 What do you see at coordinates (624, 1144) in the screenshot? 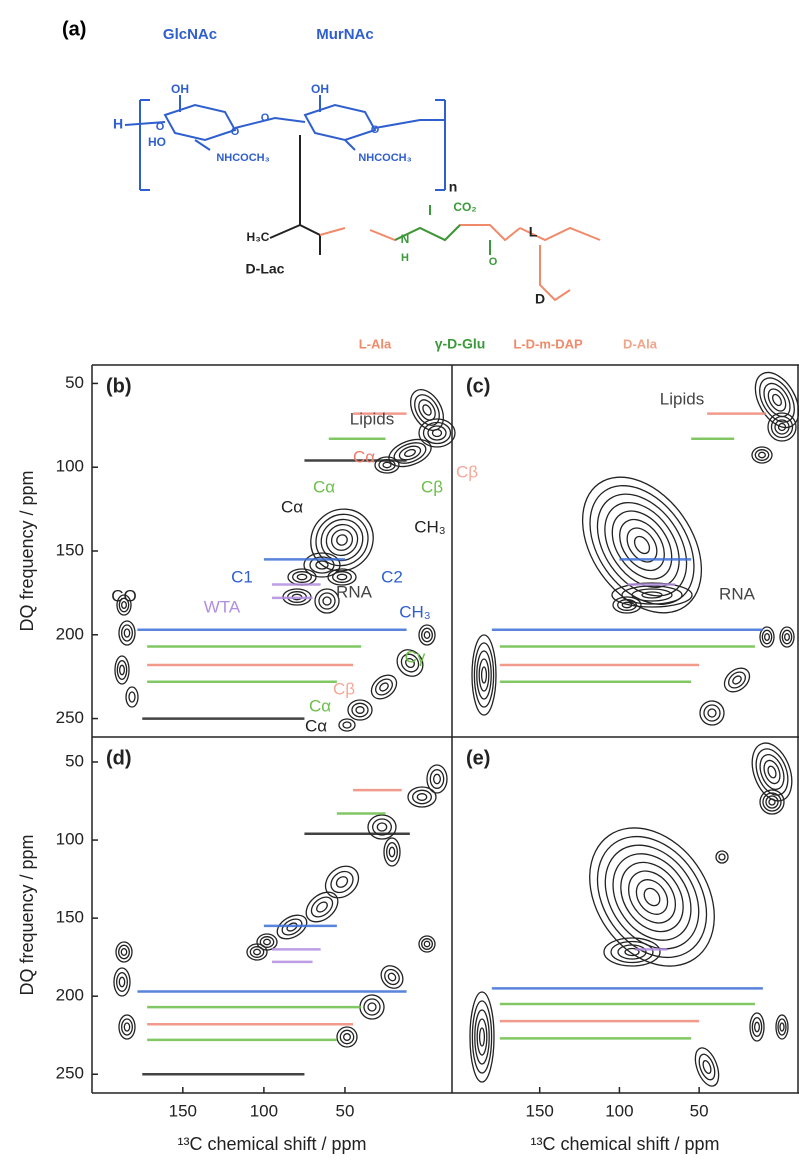
I see `x-axis-title: ¹³C chemical shift / ppm` at bounding box center [624, 1144].